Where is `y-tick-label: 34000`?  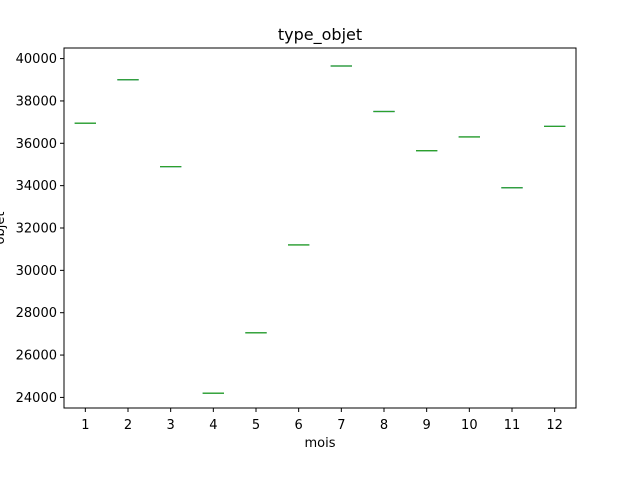 y-tick-label: 34000 is located at coordinates (36, 186).